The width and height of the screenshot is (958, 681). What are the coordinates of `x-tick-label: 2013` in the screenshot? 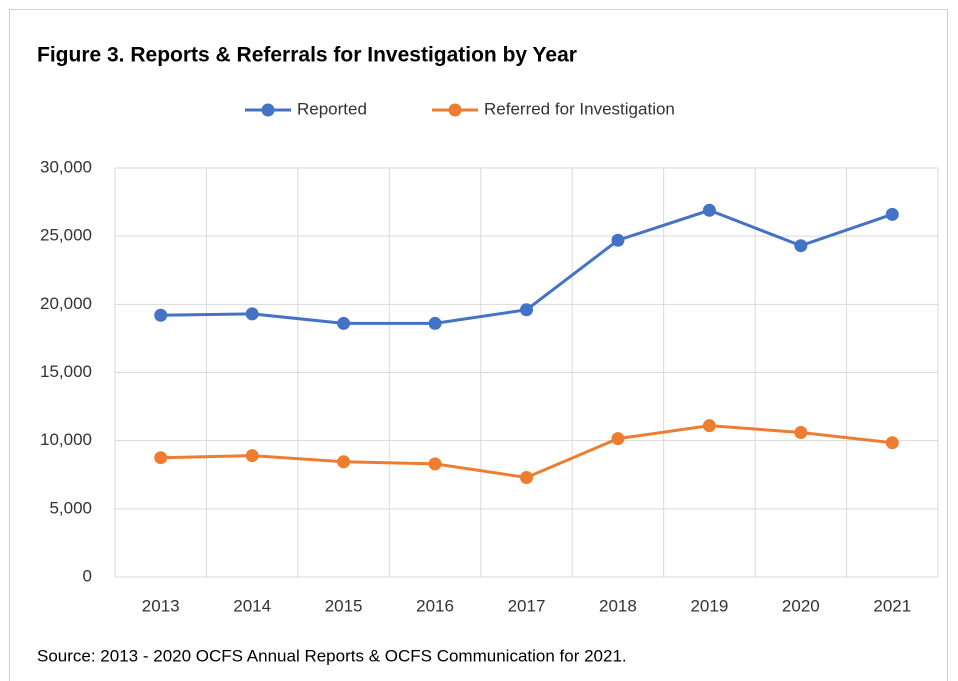 It's located at (161, 605).